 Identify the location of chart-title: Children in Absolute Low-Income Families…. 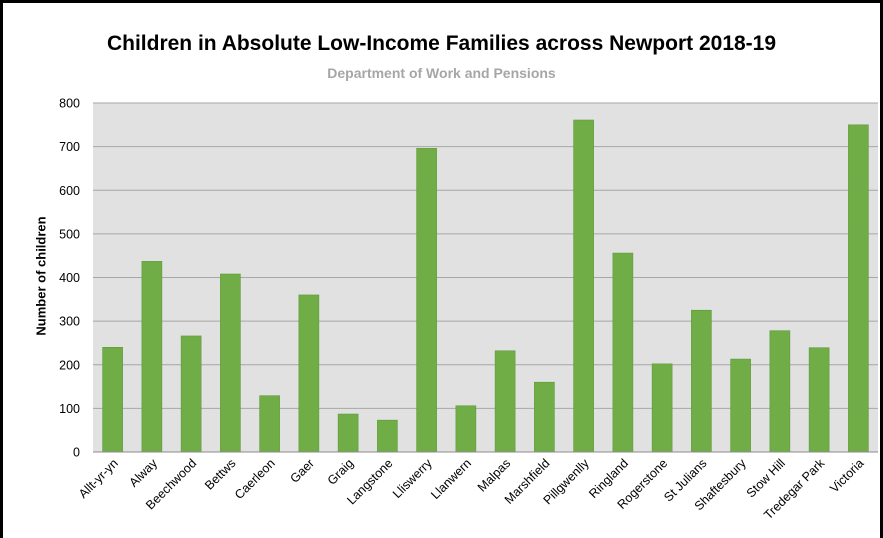
(441, 43).